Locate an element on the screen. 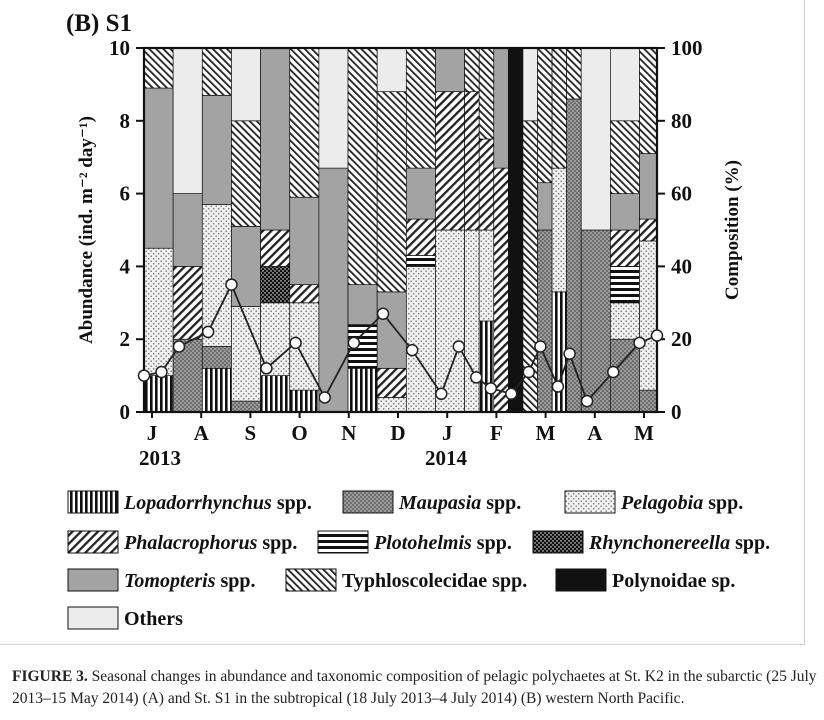 The width and height of the screenshot is (824, 720). y-tick-label-left: 2 is located at coordinates (125, 339).